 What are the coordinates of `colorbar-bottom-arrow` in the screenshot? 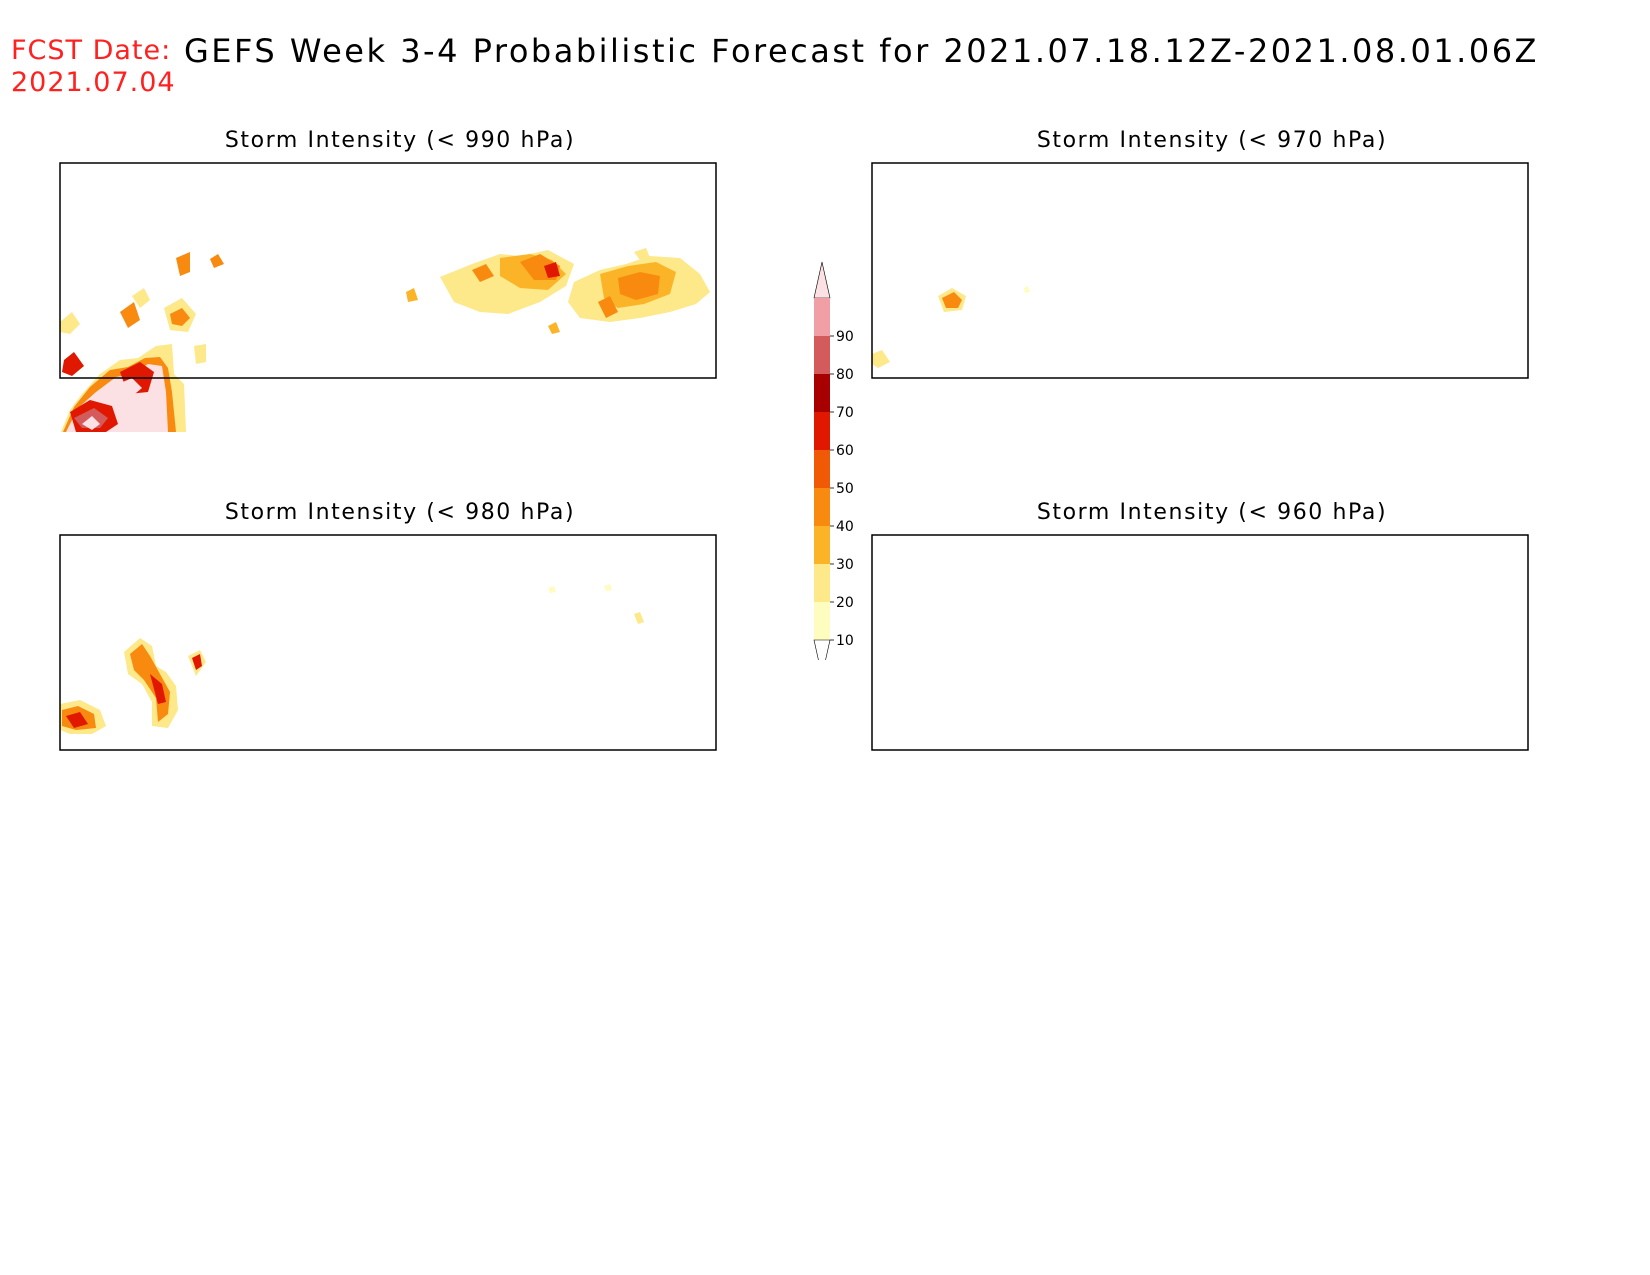 It's located at (822, 649).